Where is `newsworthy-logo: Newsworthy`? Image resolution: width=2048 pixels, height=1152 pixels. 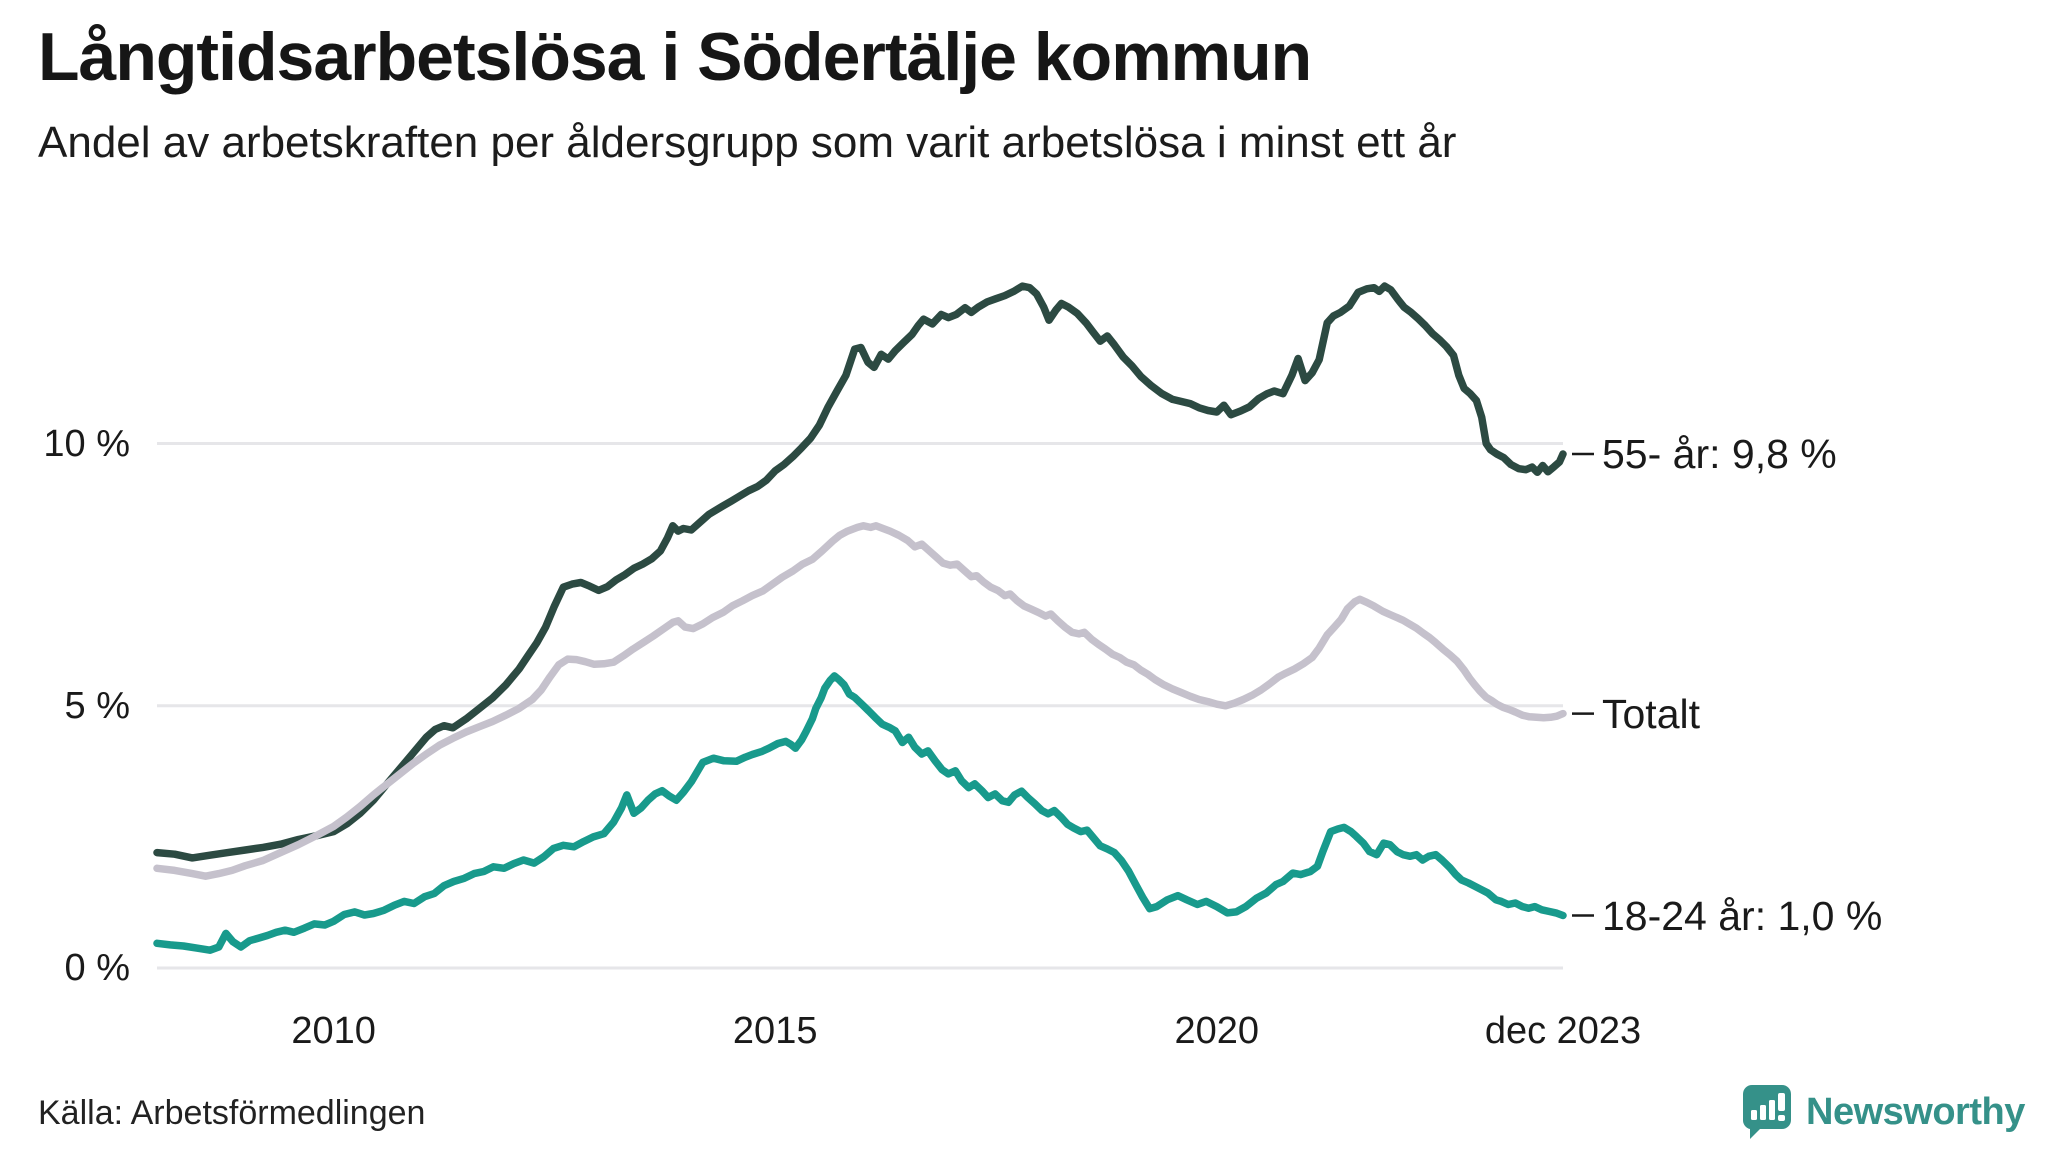
newsworthy-logo: Newsworthy is located at coordinates (1883, 1112).